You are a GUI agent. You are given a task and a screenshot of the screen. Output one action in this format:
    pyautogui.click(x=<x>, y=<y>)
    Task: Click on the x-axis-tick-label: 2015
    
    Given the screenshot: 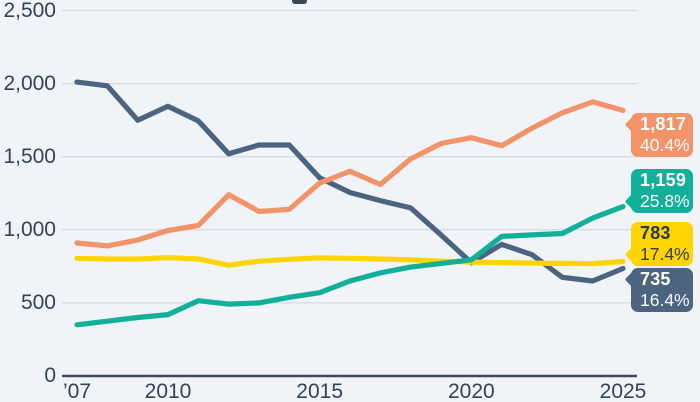 What is the action you would take?
    pyautogui.click(x=320, y=391)
    